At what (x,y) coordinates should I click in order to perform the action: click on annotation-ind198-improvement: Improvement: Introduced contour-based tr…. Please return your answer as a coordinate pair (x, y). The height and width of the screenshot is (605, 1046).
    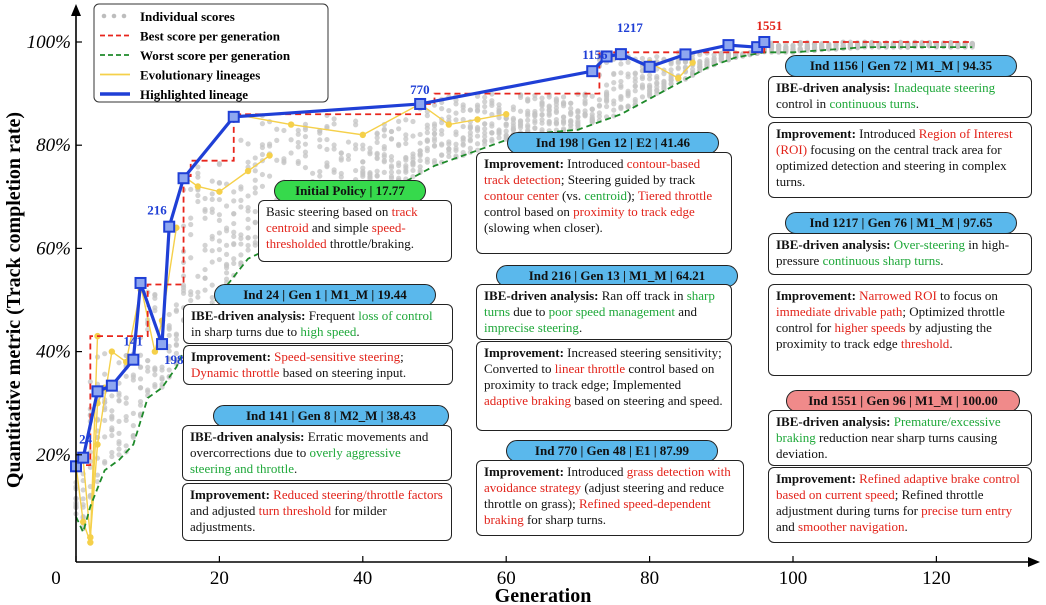
    Looking at the image, I should click on (604, 203).